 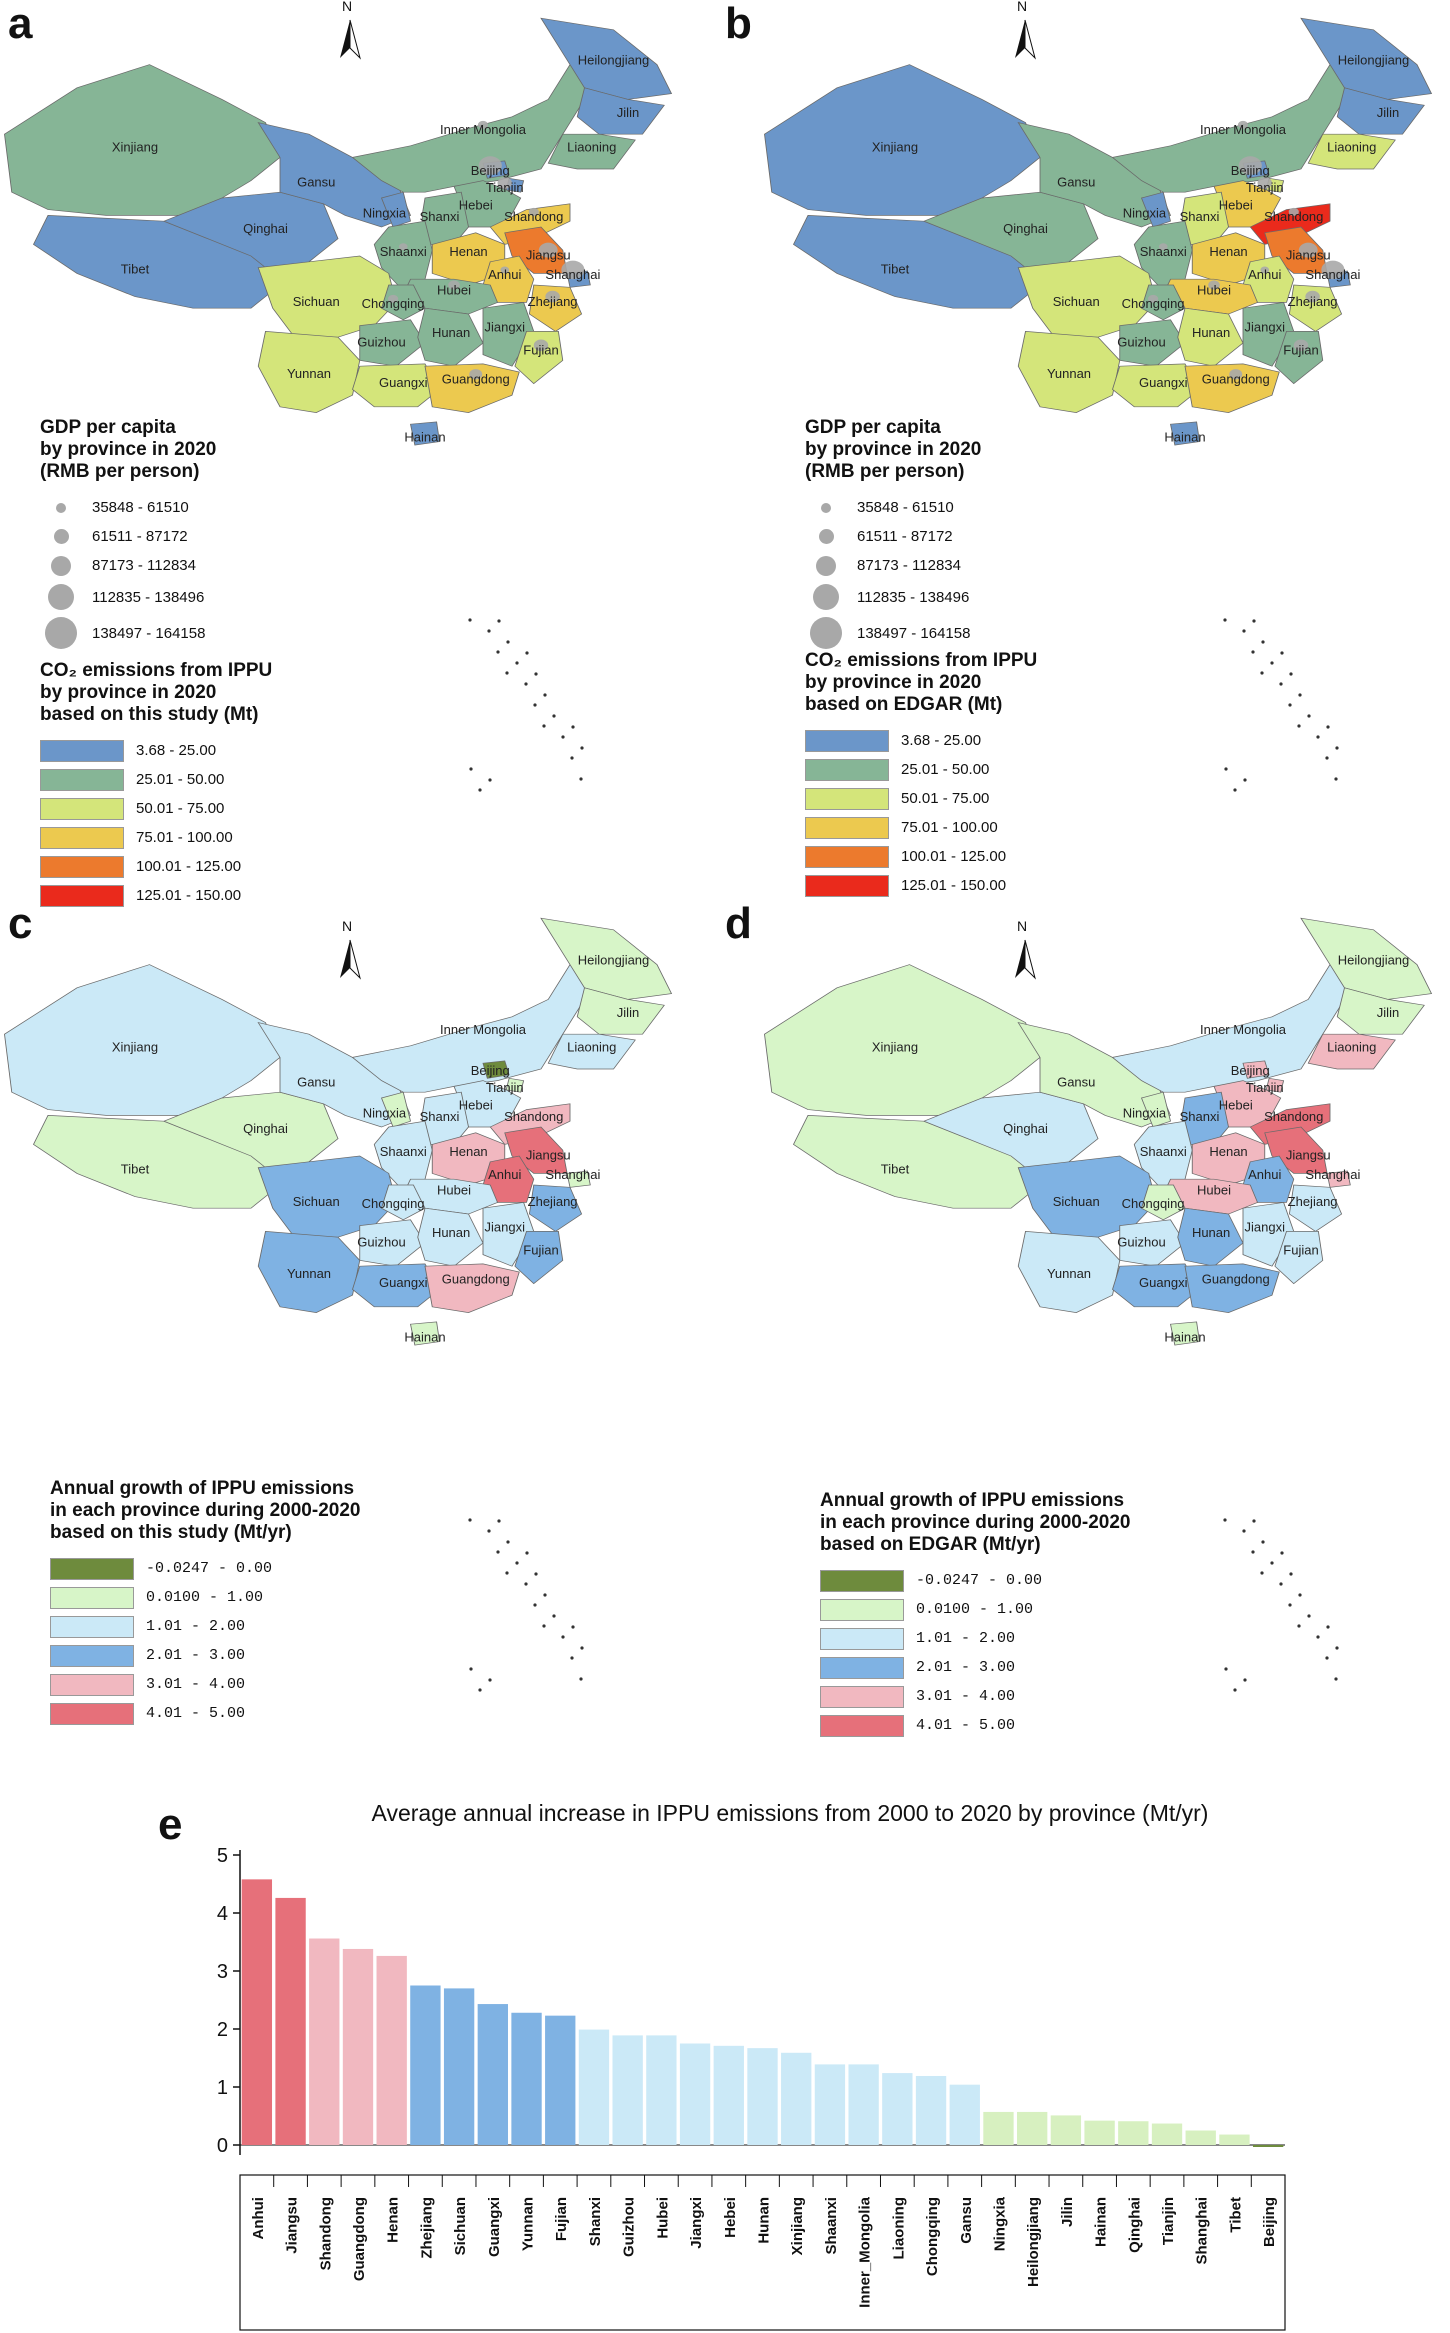 What do you see at coordinates (189, 866) in the screenshot?
I see `co2-class-label: 100.01 - 125.00` at bounding box center [189, 866].